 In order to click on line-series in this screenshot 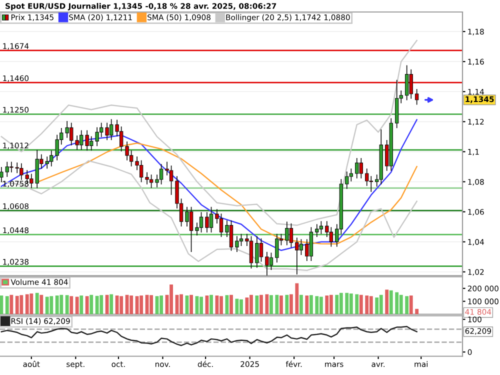, I will do `click(209, 336)`.